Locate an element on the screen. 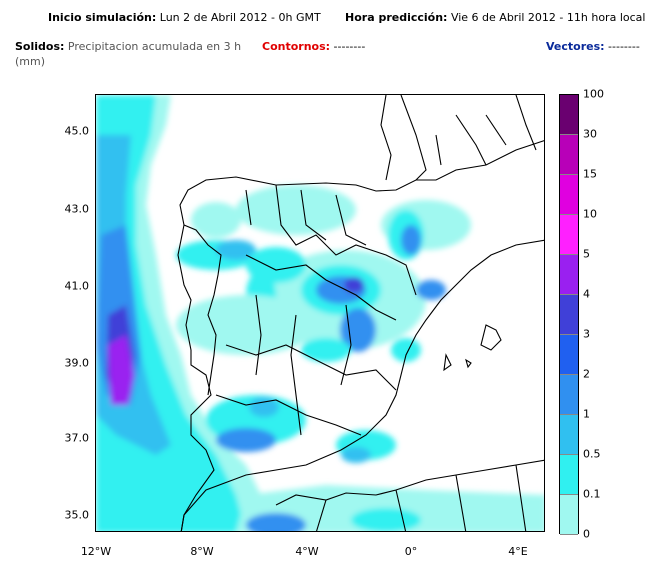  legend-label: 2 is located at coordinates (586, 374).